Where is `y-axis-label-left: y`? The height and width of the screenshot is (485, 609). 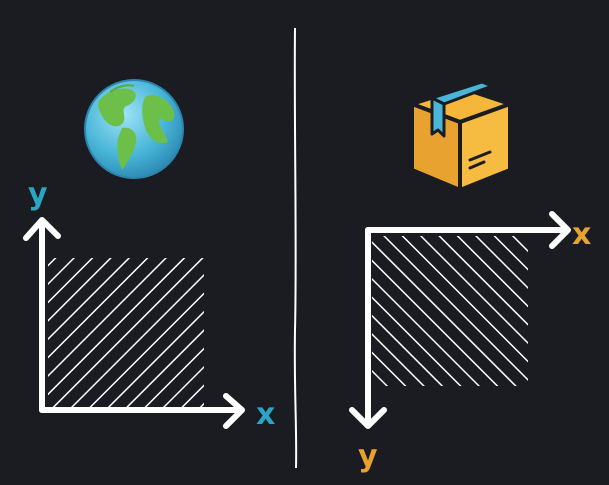
y-axis-label-left: y is located at coordinates (38, 194).